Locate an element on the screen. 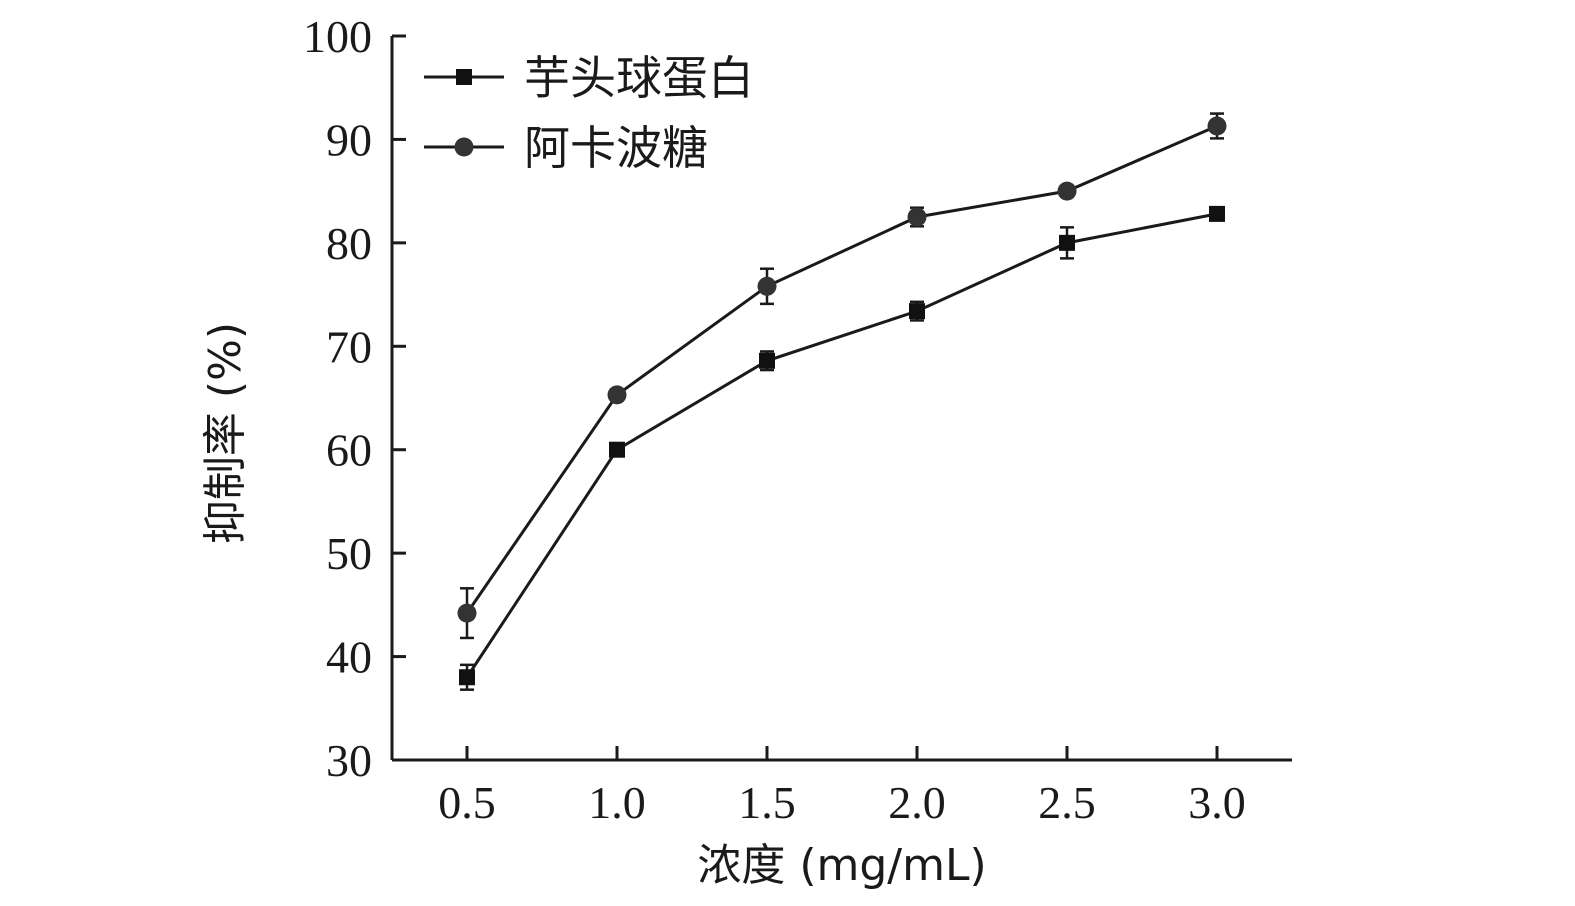 The image size is (1575, 906). y-tick-label: 90 is located at coordinates (349, 139).